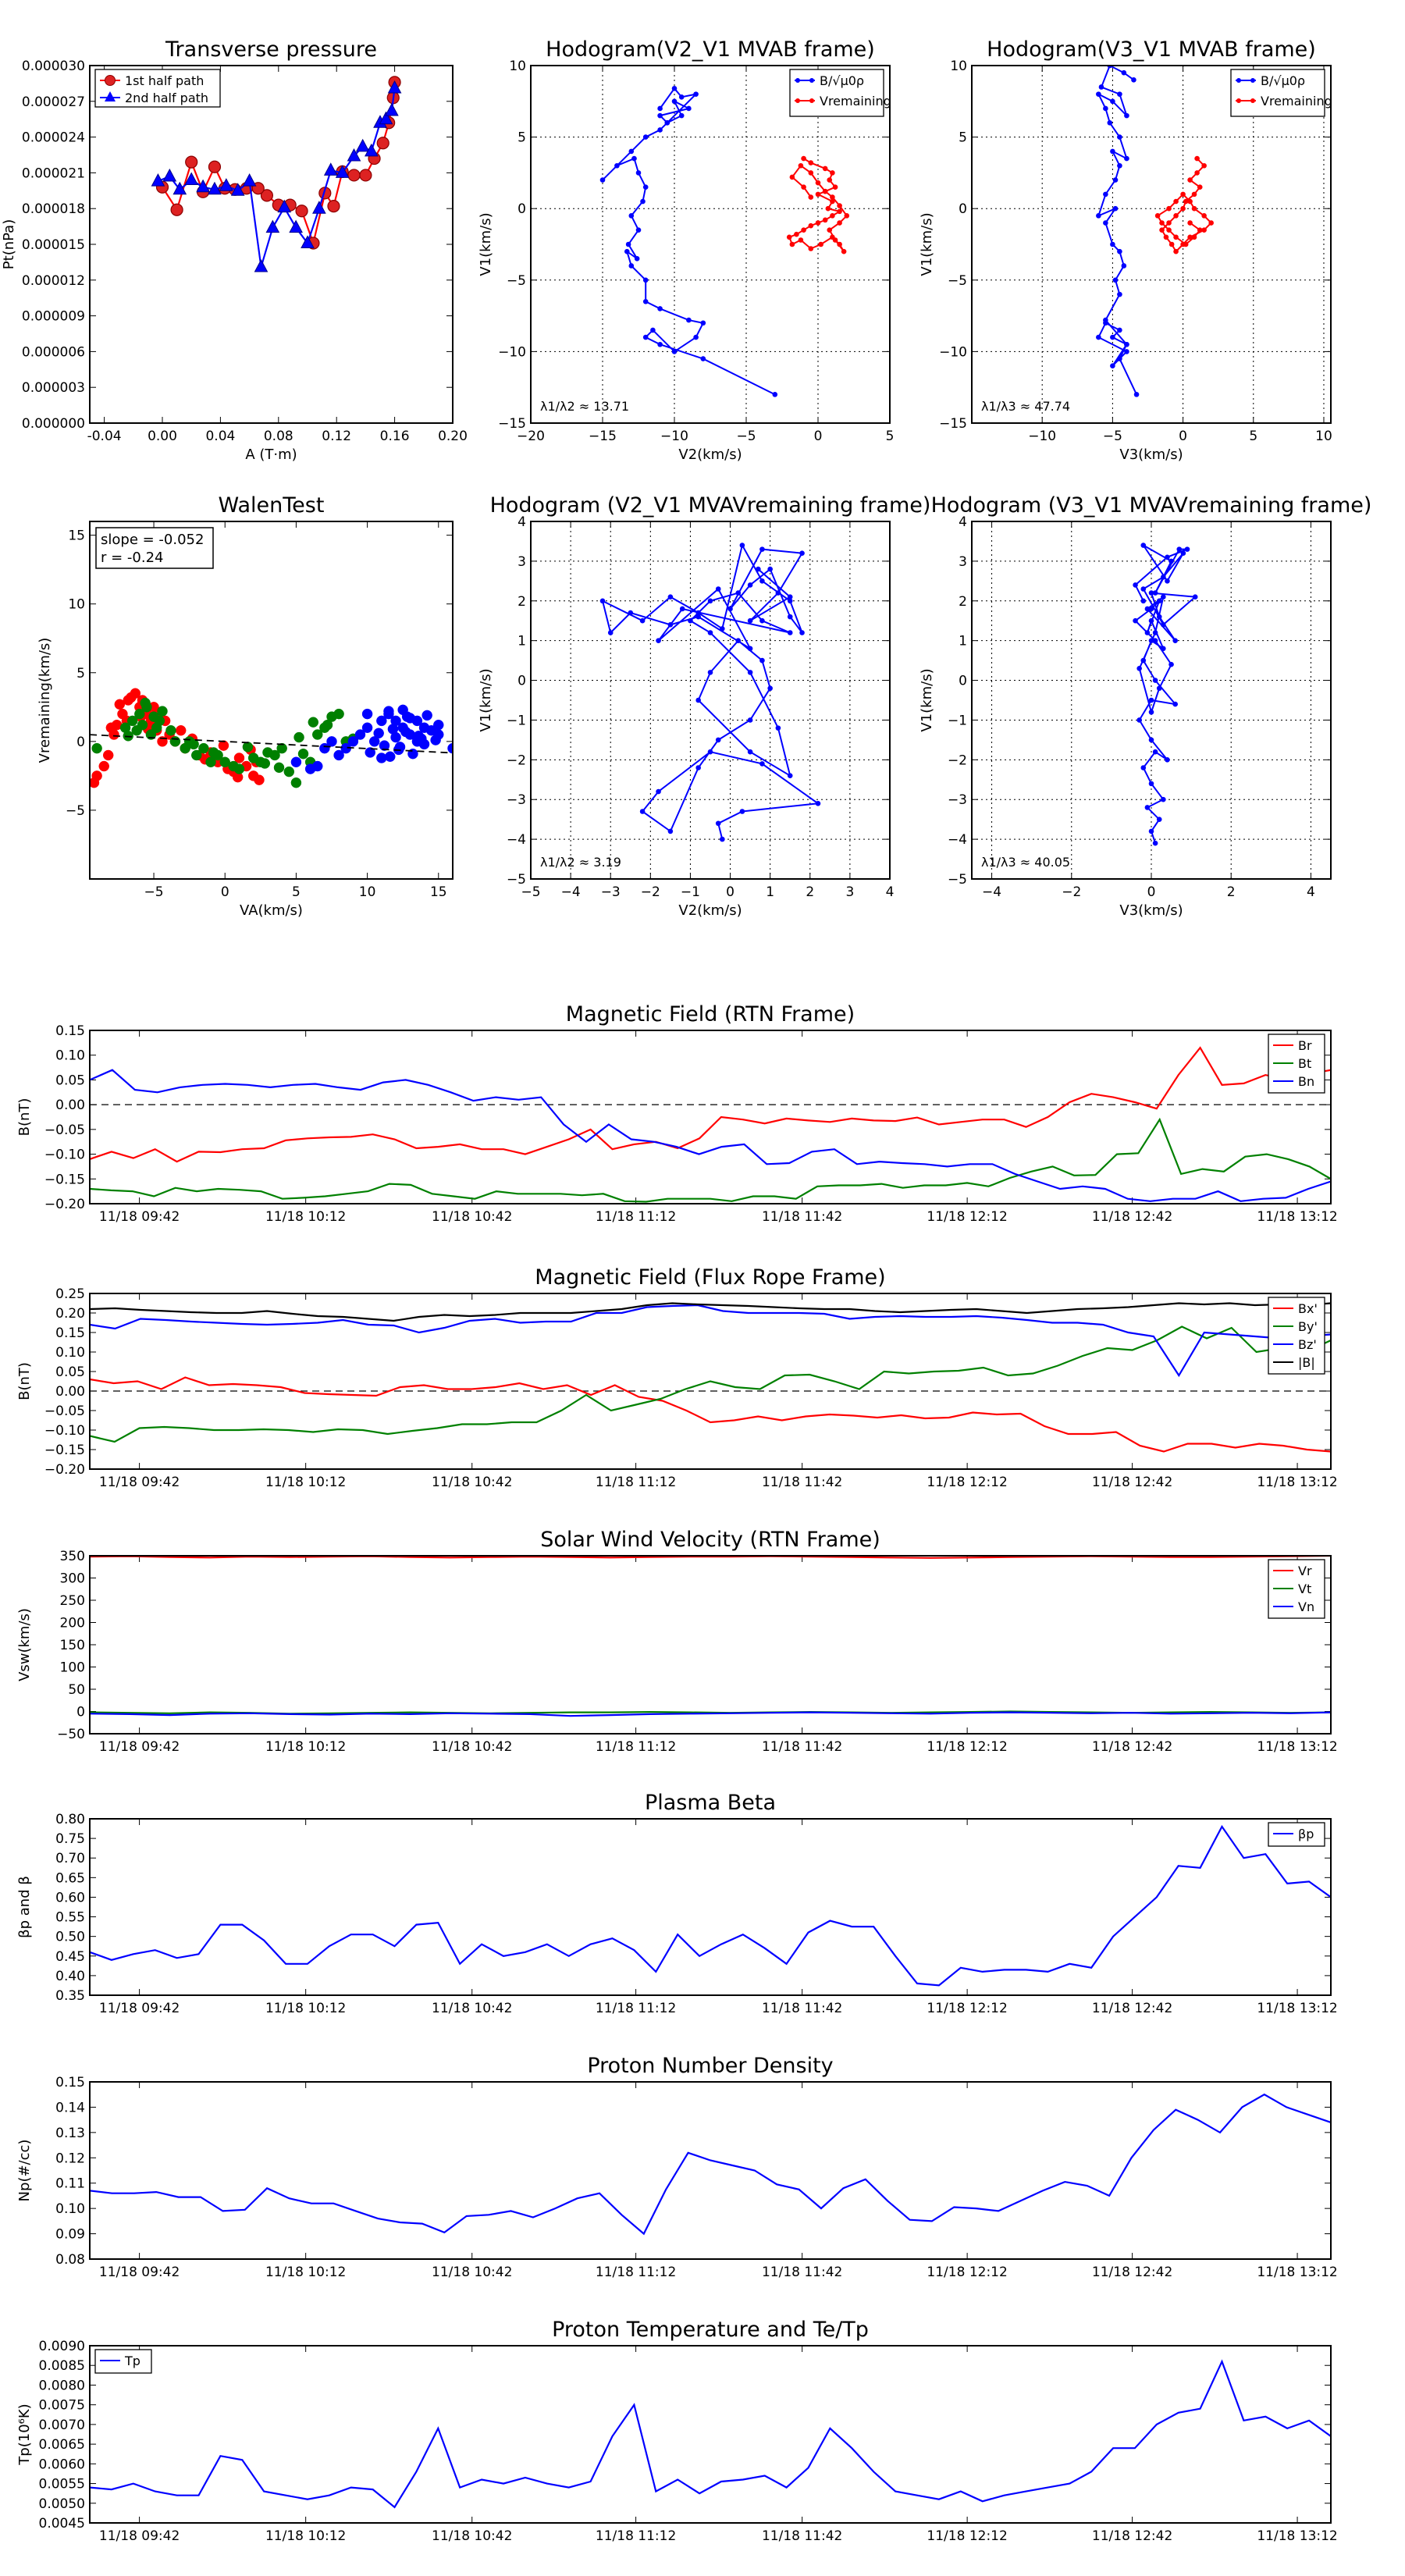 This screenshot has width=1405, height=2576. I want to click on x-tick-label: 2, so click(810, 892).